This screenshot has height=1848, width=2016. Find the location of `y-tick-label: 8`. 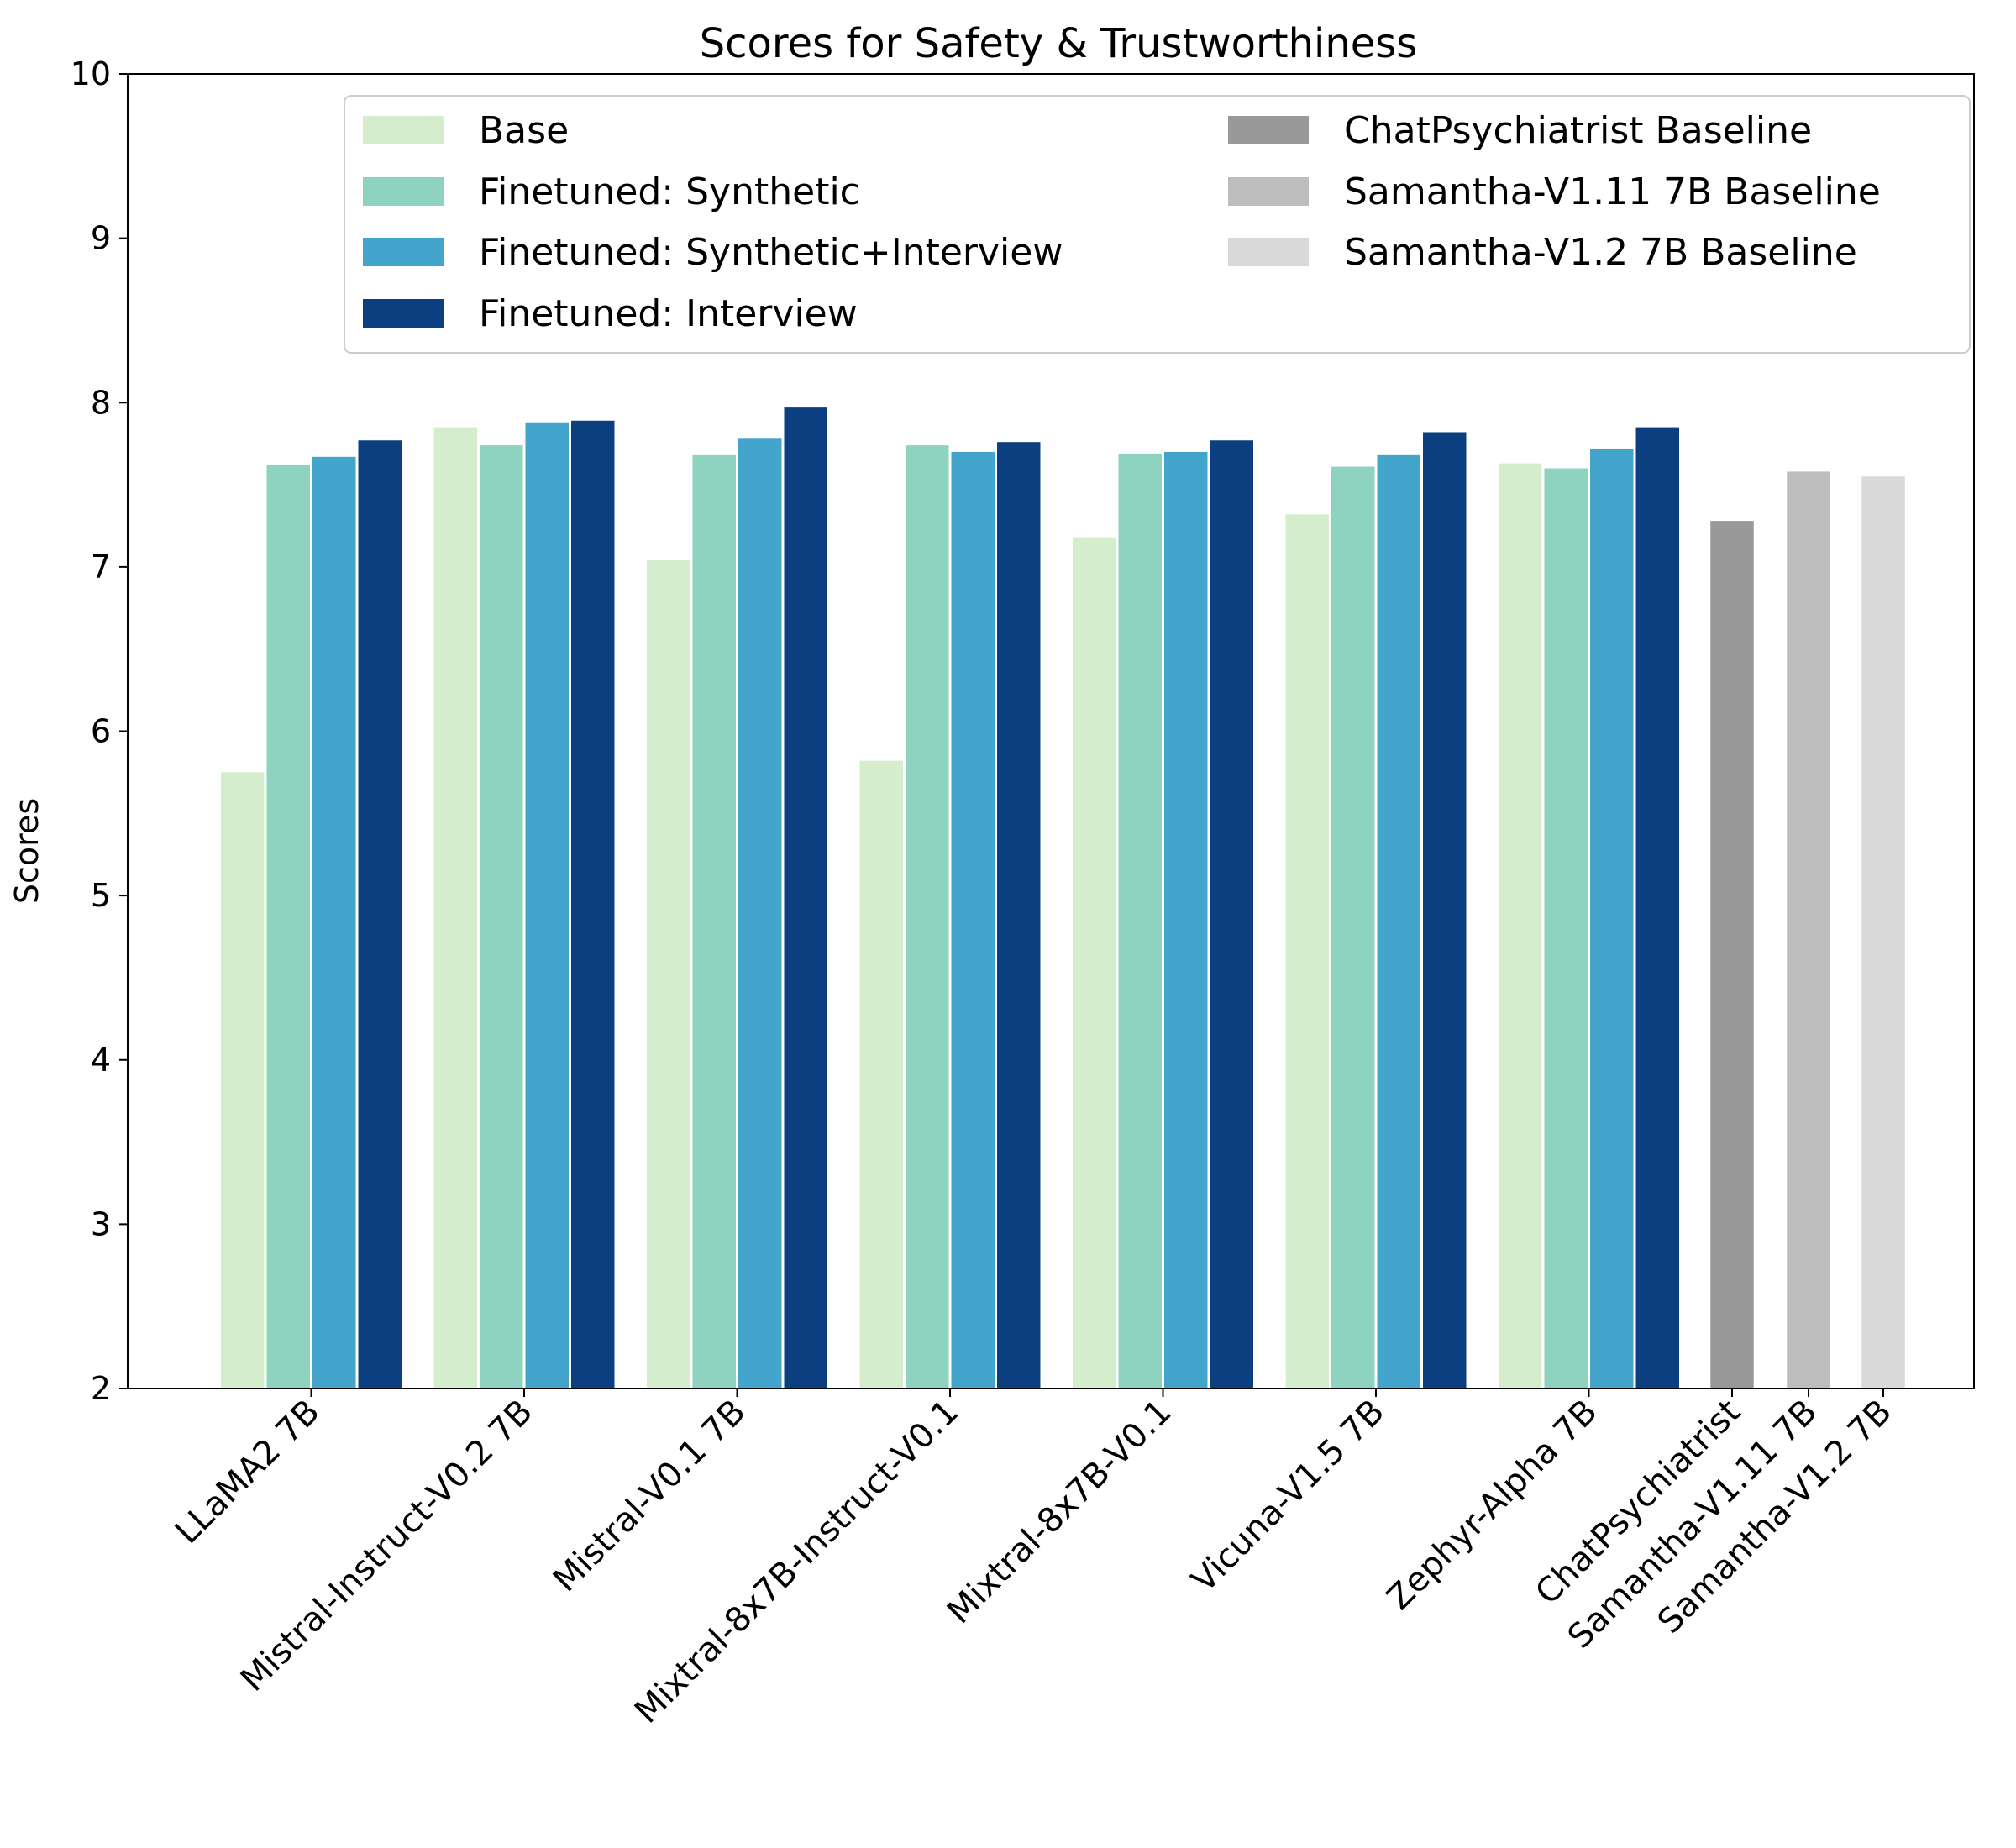

y-tick-label: 8 is located at coordinates (101, 402).